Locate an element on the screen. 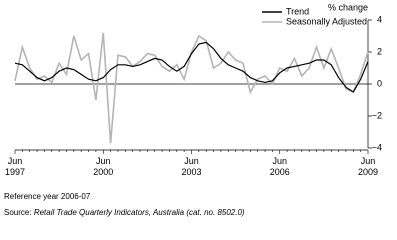 This screenshot has height=240, width=397. x-tick-label: Jun 2009 is located at coordinates (368, 166).